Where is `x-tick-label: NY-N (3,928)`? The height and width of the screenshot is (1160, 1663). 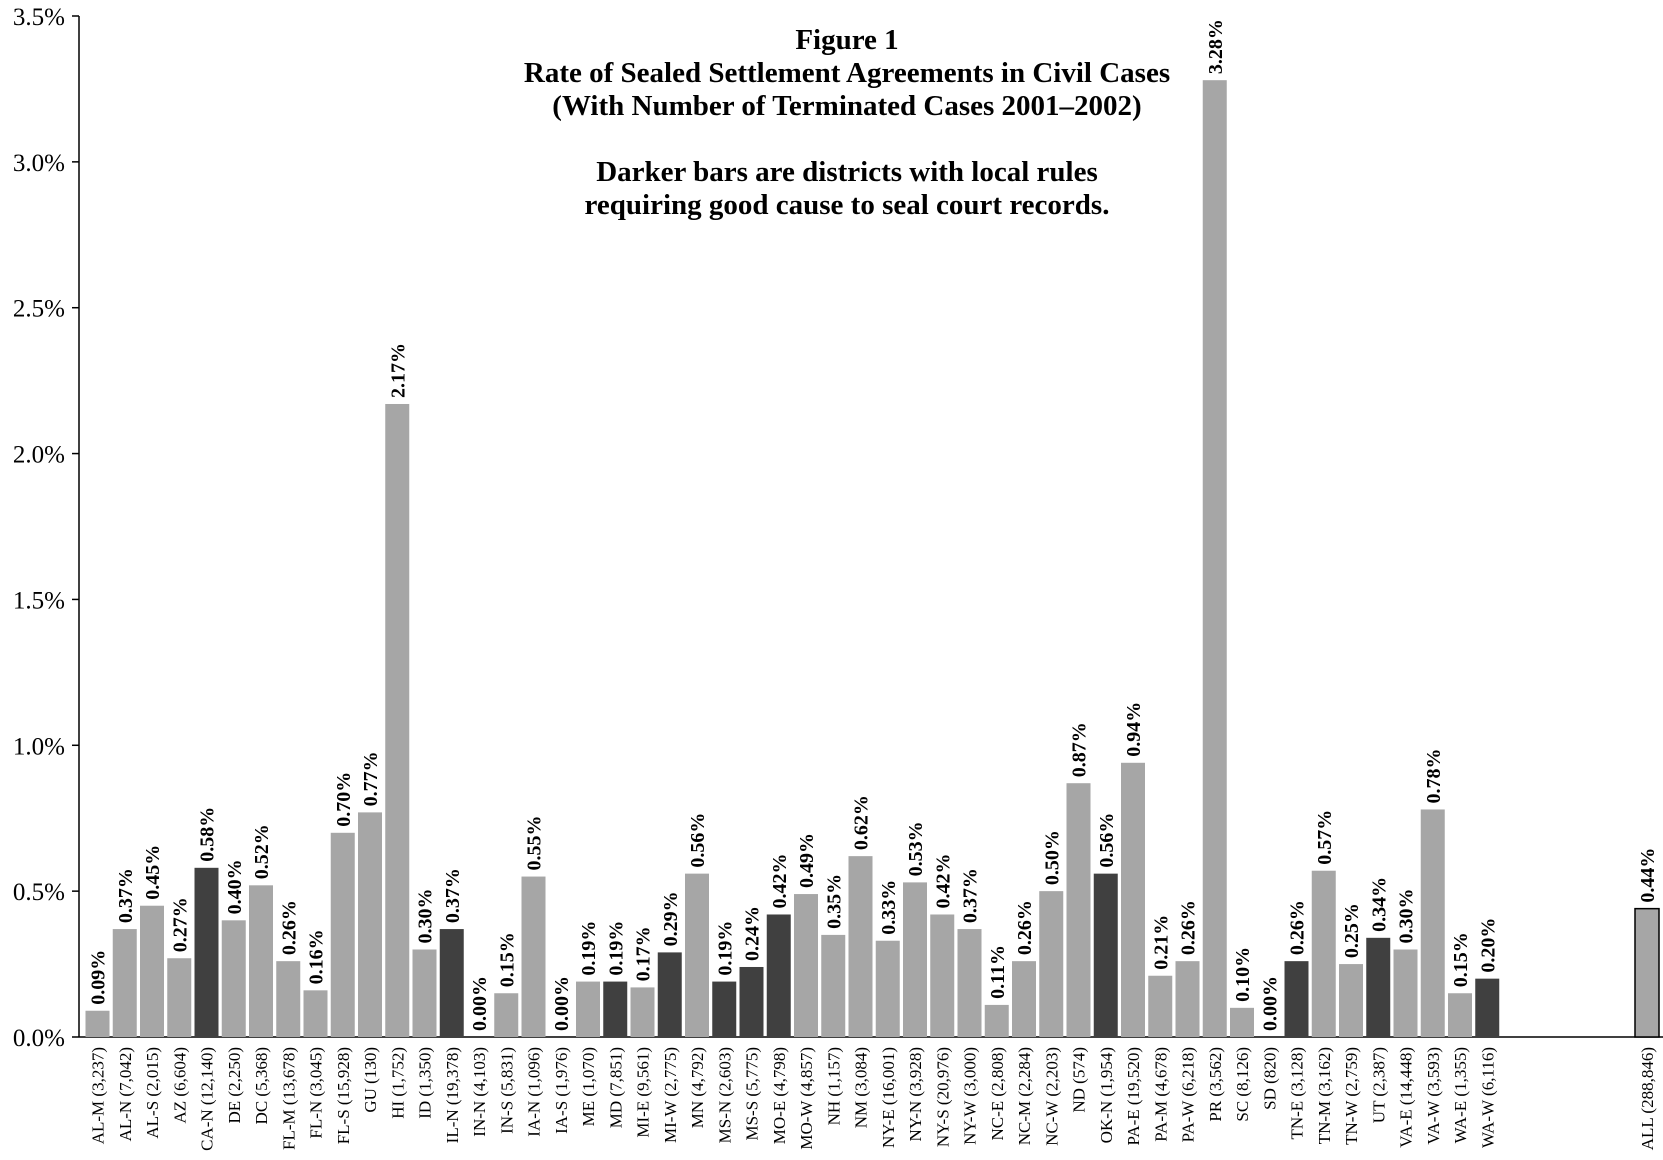 x-tick-label: NY-N (3,928) is located at coordinates (915, 1094).